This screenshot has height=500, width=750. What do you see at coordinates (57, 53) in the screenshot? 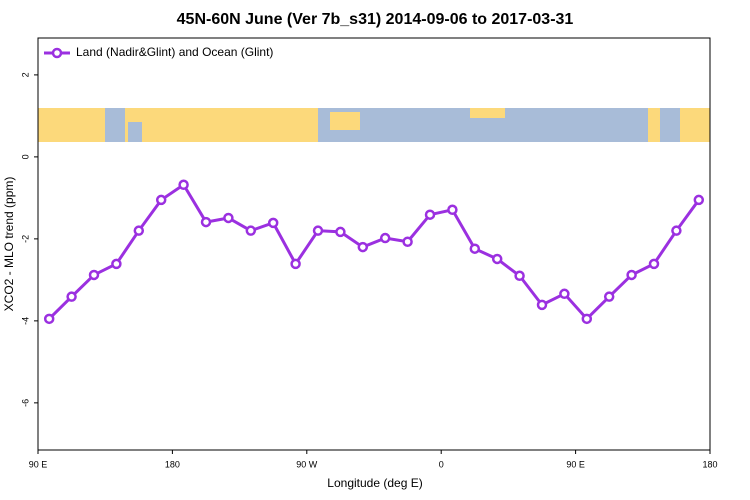
I see `legend-marker` at bounding box center [57, 53].